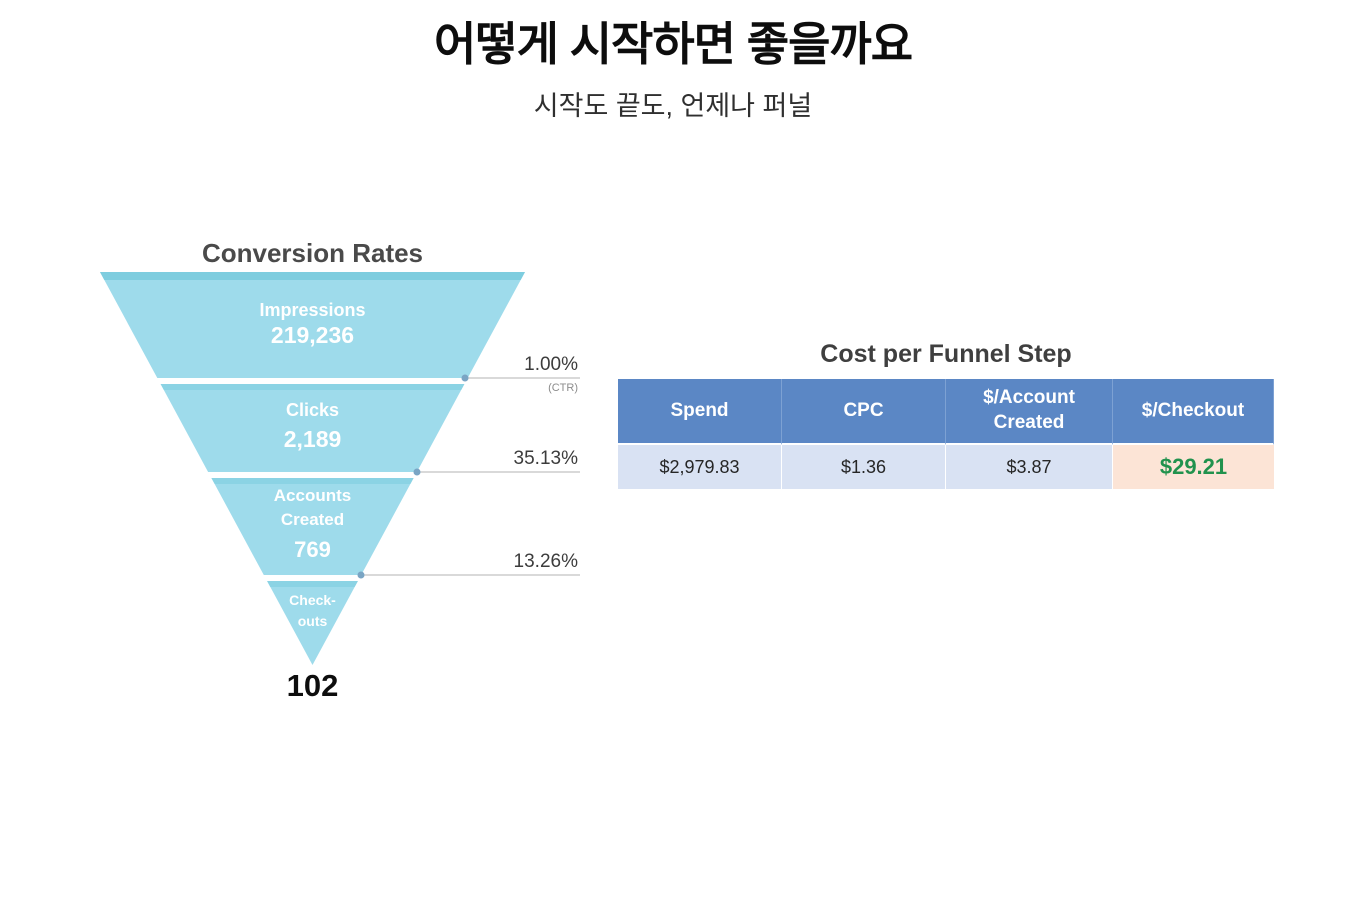  I want to click on rate1-label: 1.00%, so click(551, 364).